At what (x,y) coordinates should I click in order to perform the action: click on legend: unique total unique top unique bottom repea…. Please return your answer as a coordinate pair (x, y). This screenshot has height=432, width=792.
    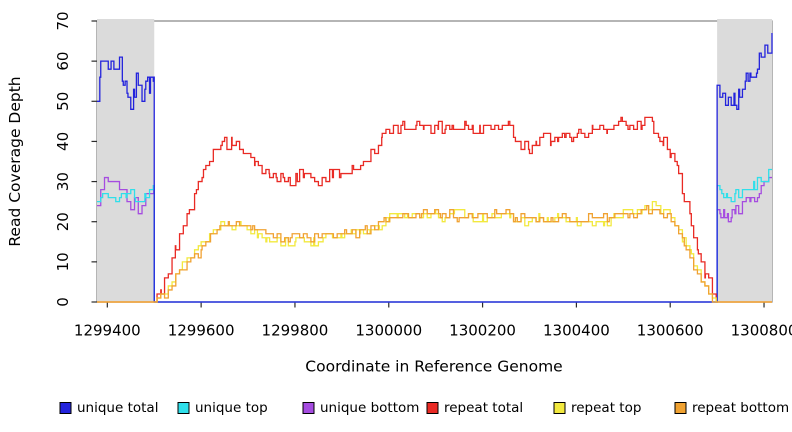
    Looking at the image, I should click on (424, 408).